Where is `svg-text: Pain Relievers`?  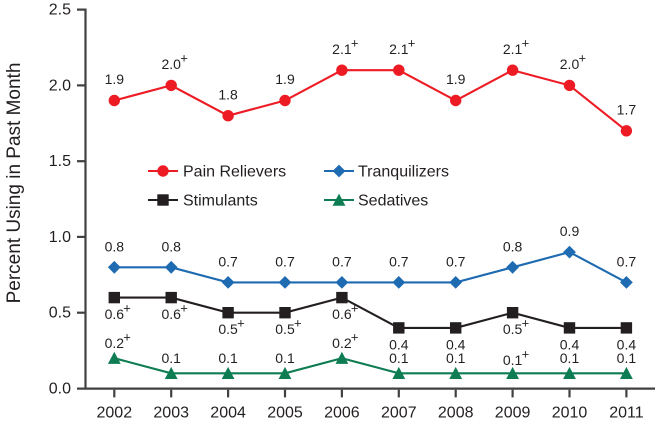
svg-text: Pain Relievers is located at coordinates (234, 172).